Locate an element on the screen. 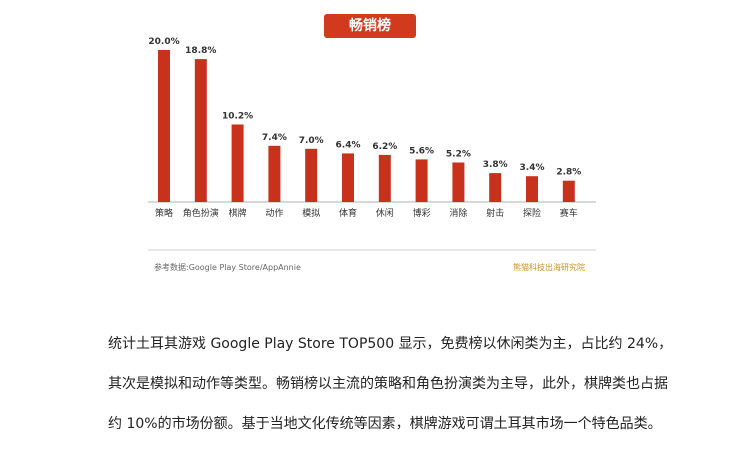 Image resolution: width=749 pixels, height=475 pixels. value-label-5: 6.4% is located at coordinates (348, 145).